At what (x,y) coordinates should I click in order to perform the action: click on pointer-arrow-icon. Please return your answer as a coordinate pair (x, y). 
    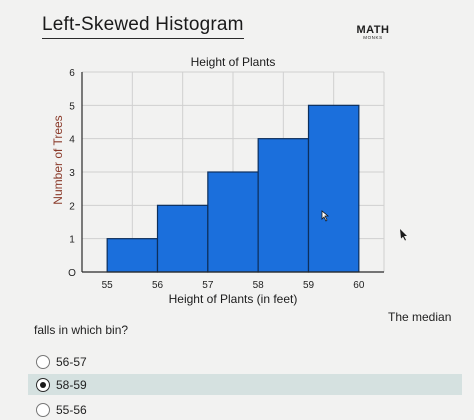
    Looking at the image, I should click on (403, 235).